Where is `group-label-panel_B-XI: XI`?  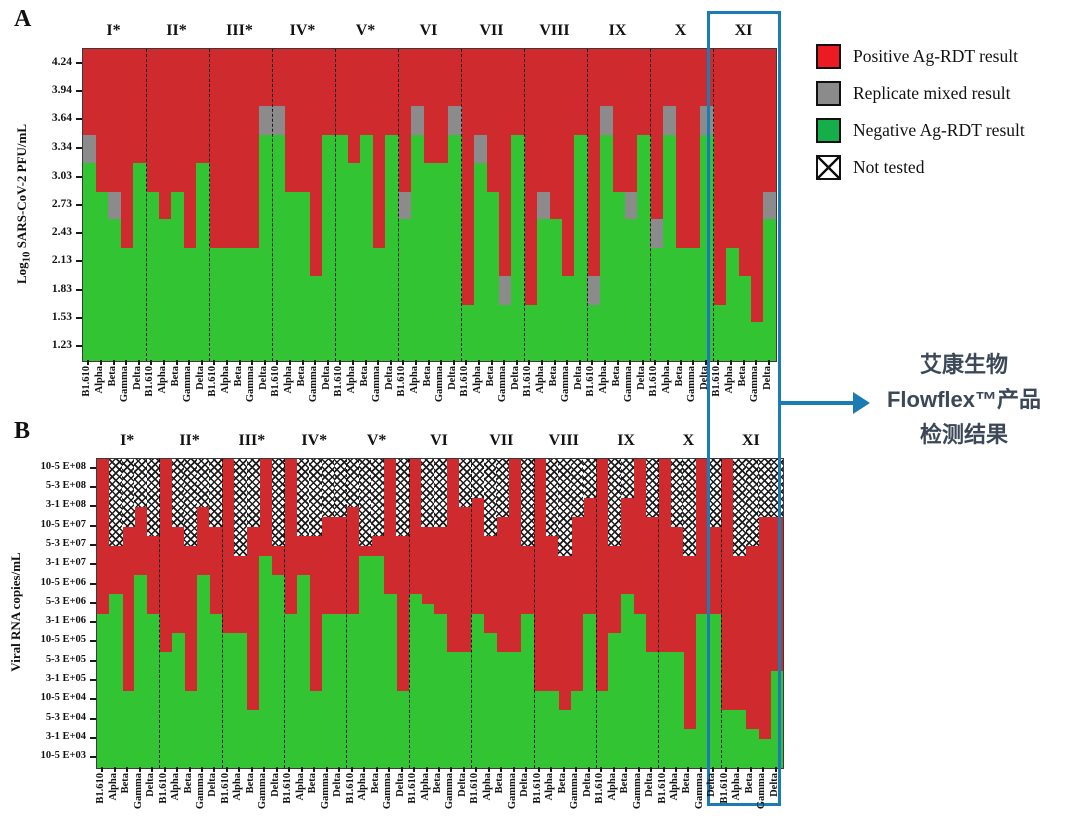
group-label-panel_B-XI: XI is located at coordinates (750, 440).